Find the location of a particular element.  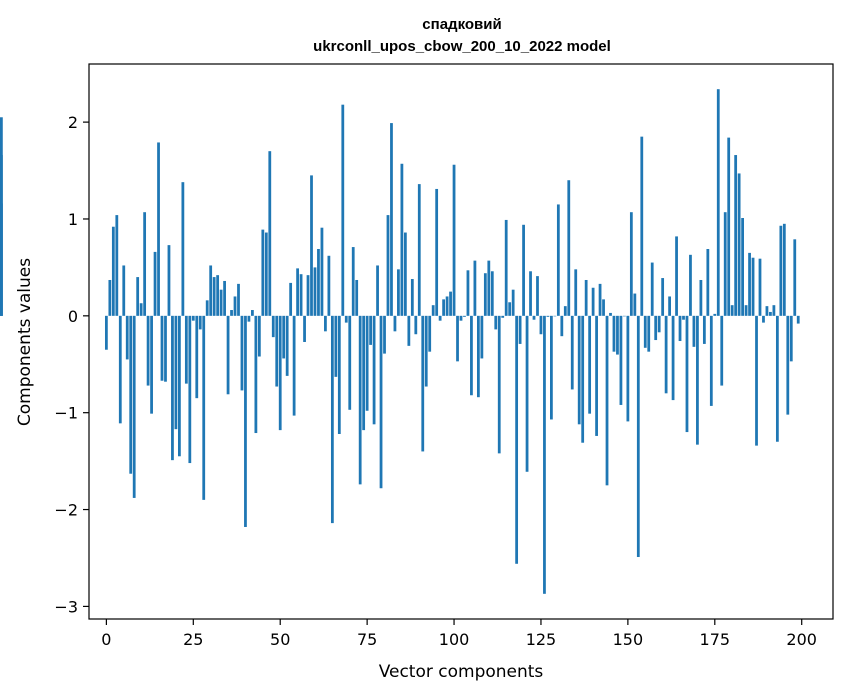

x-tick-label: 150 is located at coordinates (628, 639).